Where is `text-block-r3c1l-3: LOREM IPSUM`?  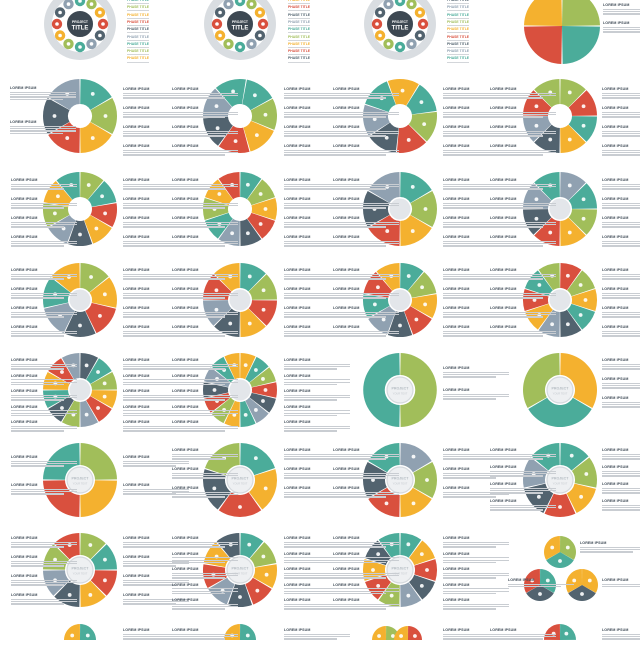
text-block-r3c1l-3: LOREM IPSUM is located at coordinates (44, 241).